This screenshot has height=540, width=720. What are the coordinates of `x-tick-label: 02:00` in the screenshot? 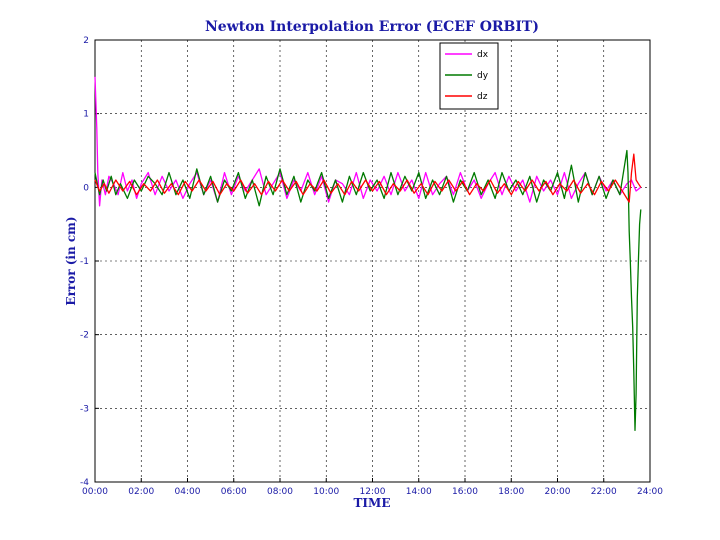 It's located at (141, 492).